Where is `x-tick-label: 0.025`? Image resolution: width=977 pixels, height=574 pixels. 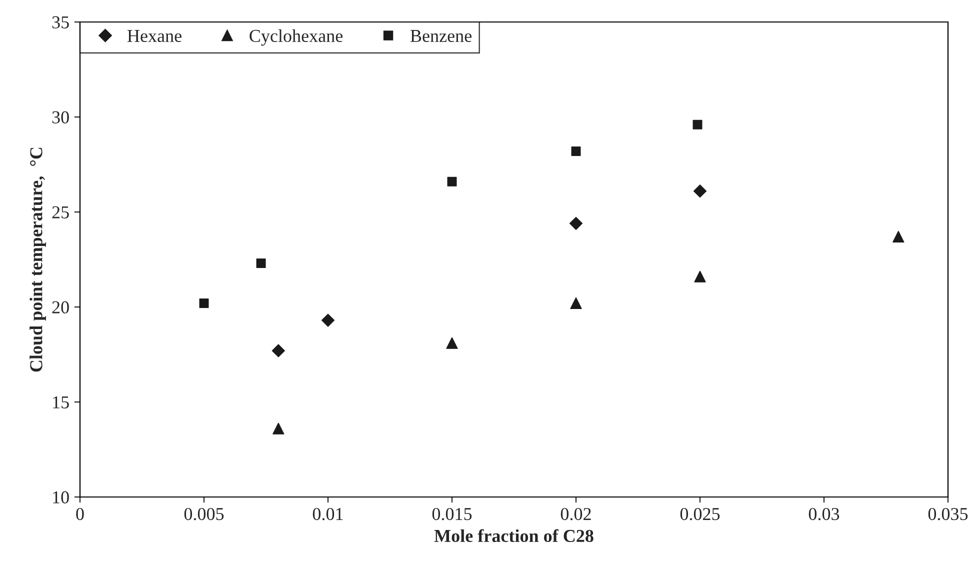 x-tick-label: 0.025 is located at coordinates (700, 514).